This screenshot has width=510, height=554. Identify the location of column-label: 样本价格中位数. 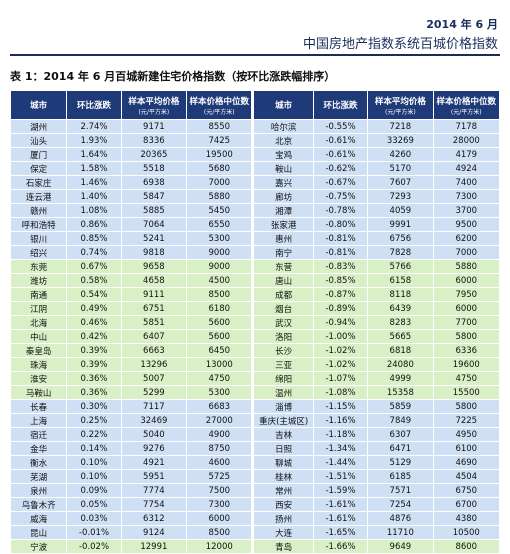
(466, 101).